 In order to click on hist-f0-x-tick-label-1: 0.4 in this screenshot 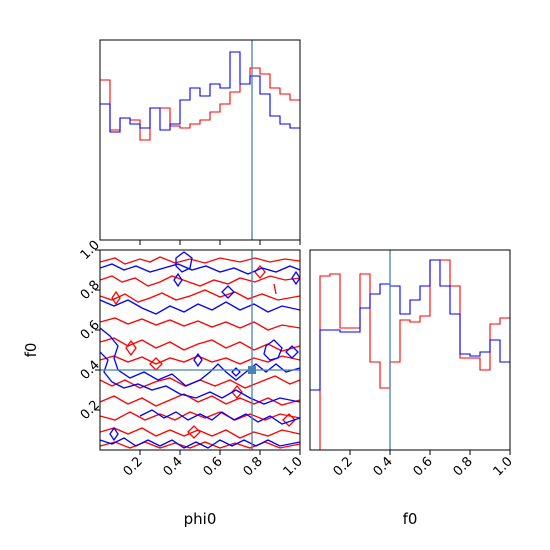, I will do `click(383, 466)`.